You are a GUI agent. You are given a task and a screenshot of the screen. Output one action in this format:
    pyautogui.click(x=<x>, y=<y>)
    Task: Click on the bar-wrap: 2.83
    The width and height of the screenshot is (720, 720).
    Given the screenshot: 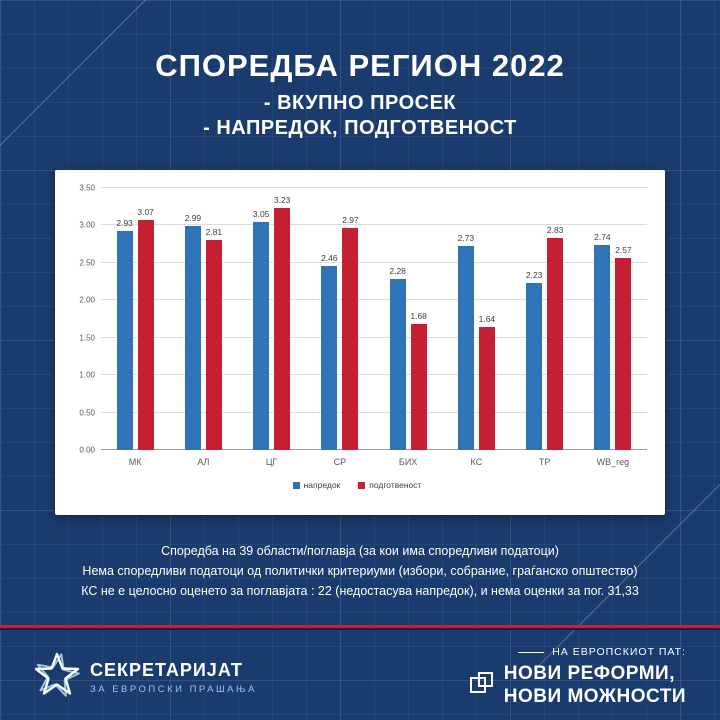 What is the action you would take?
    pyautogui.click(x=555, y=319)
    